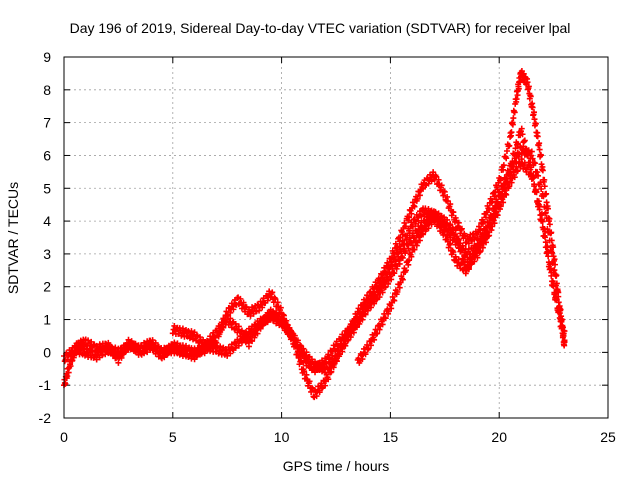 The height and width of the screenshot is (480, 640). Describe the element at coordinates (282, 437) in the screenshot. I see `x-tick-label: 10` at that location.